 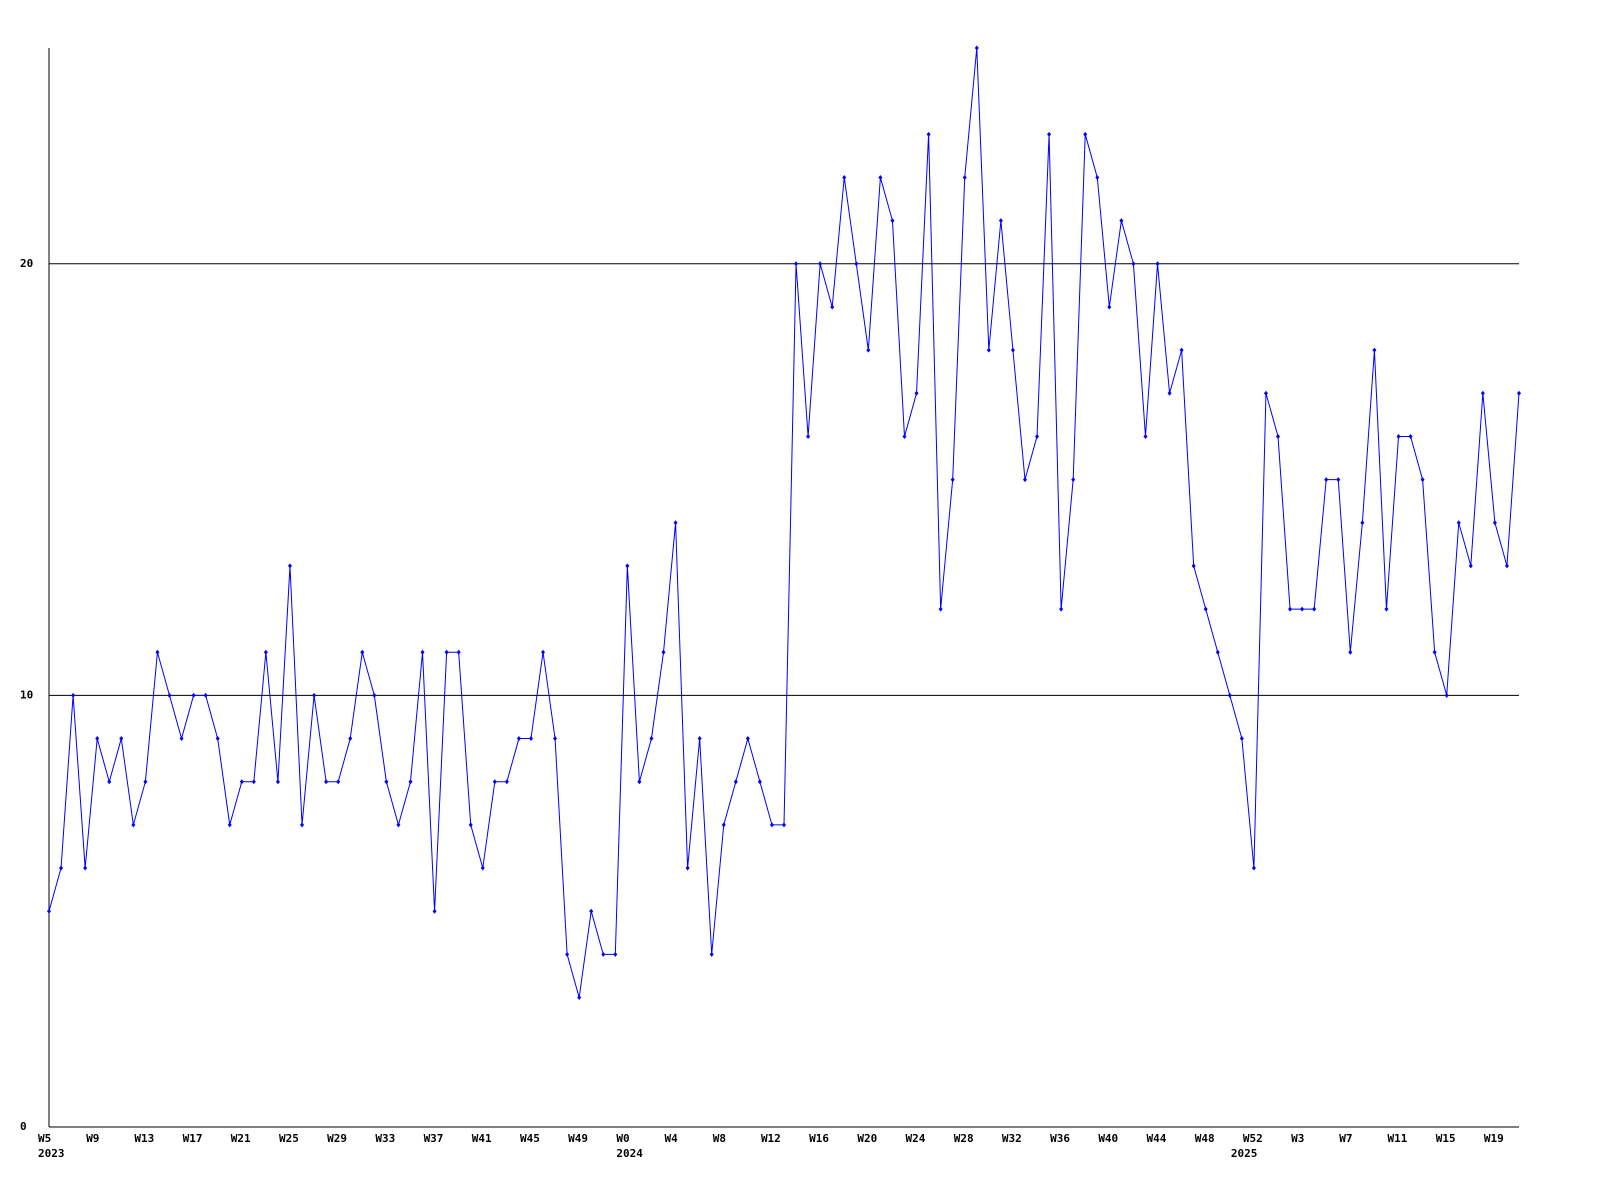 What do you see at coordinates (1060, 1138) in the screenshot?
I see `x-tick-label: W36` at bounding box center [1060, 1138].